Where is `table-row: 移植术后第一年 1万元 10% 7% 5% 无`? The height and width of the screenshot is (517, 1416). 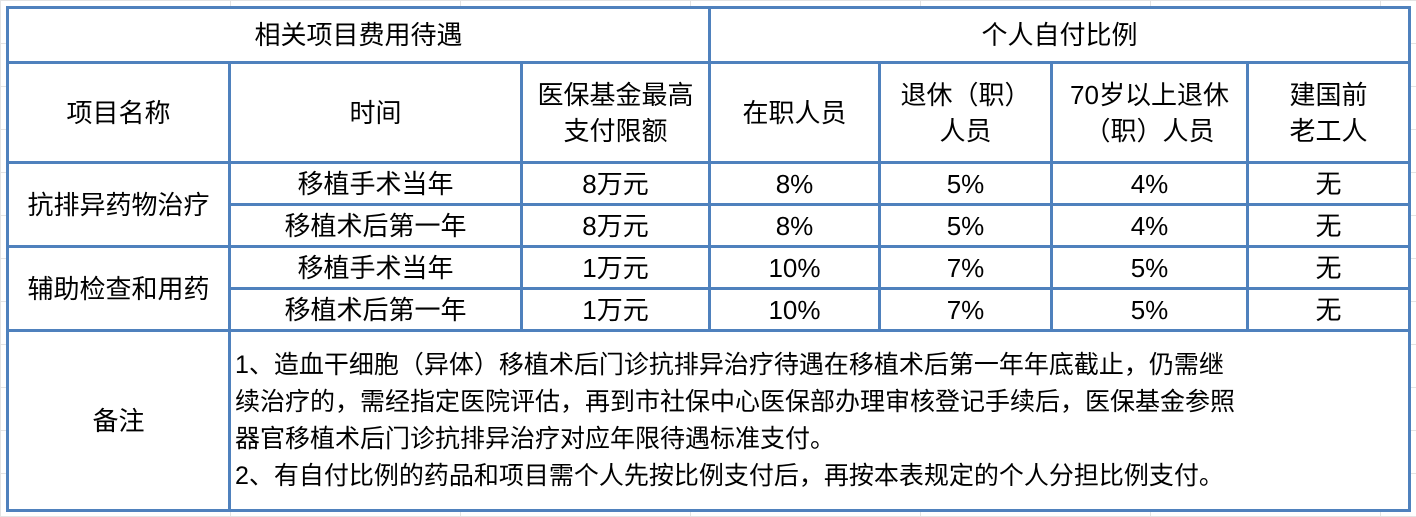 table-row: 移植术后第一年 1万元 10% 7% 5% 无 is located at coordinates (709, 309).